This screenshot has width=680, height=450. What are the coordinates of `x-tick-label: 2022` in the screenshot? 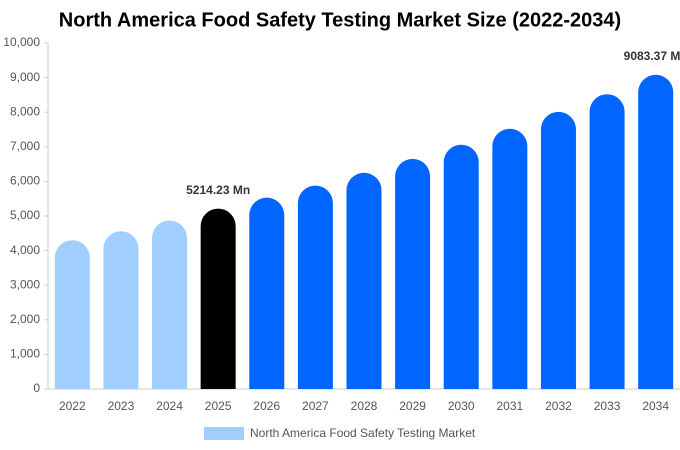 It's located at (72, 406).